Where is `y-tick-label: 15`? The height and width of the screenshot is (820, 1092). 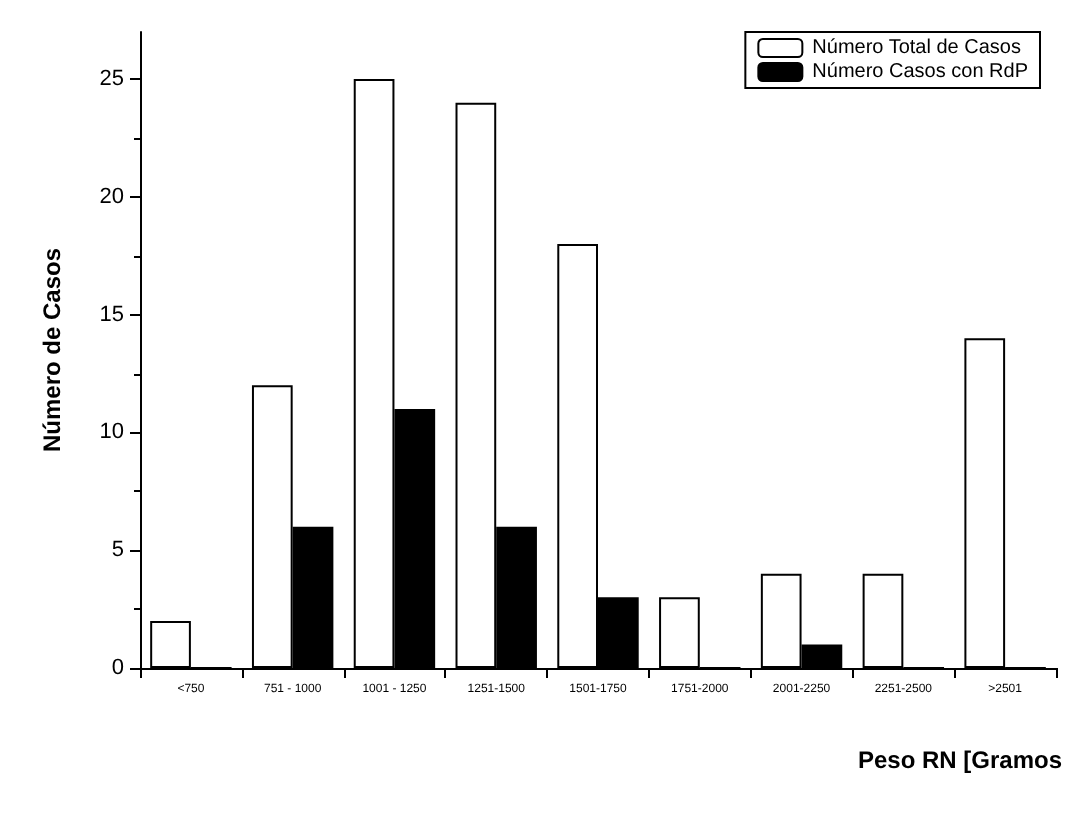 y-tick-label: 15 is located at coordinates (111, 314).